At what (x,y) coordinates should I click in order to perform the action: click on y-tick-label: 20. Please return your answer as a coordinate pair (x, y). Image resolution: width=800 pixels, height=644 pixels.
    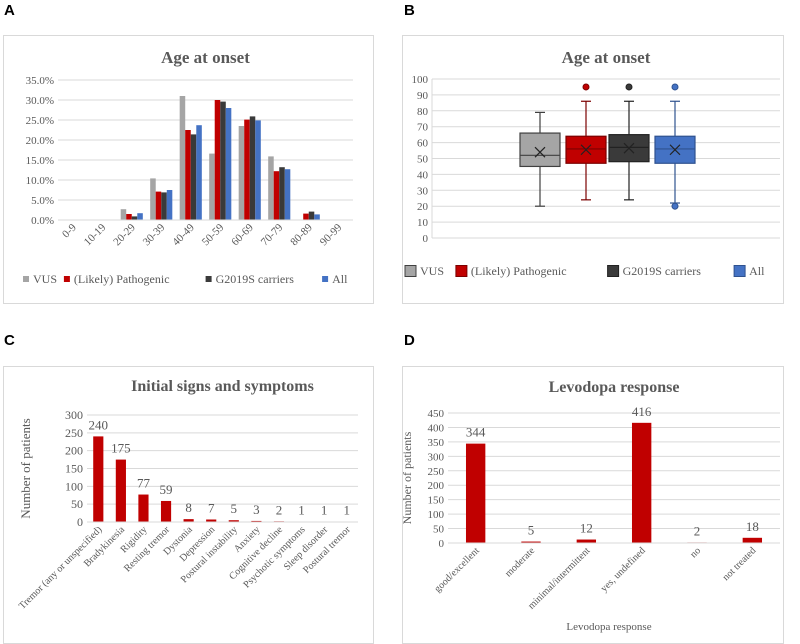
    Looking at the image, I should click on (423, 207).